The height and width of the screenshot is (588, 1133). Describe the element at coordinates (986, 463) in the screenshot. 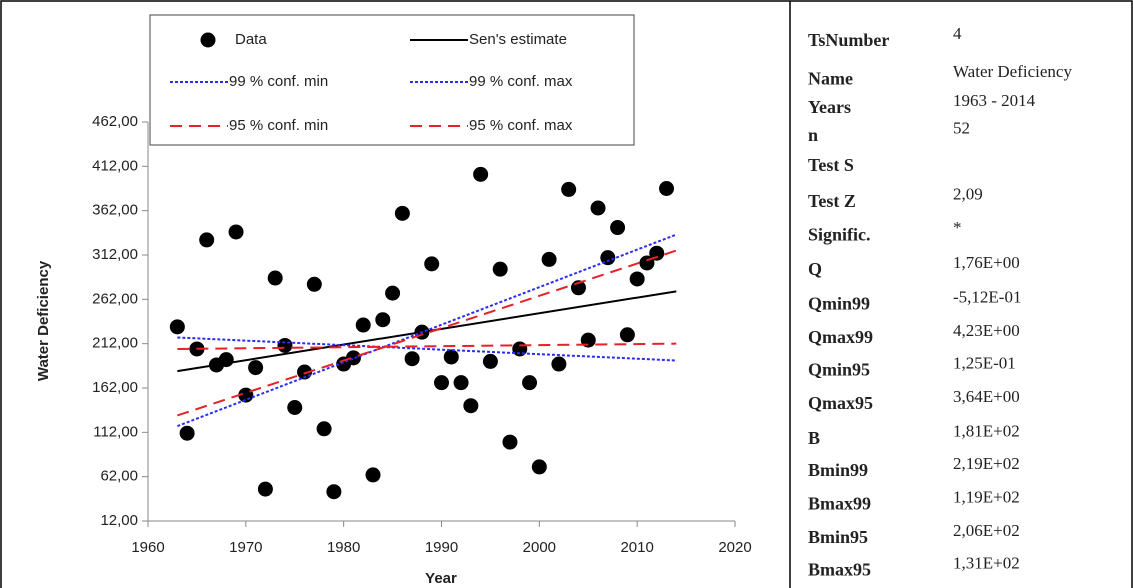

I see `row-value: 2,19E+02` at that location.